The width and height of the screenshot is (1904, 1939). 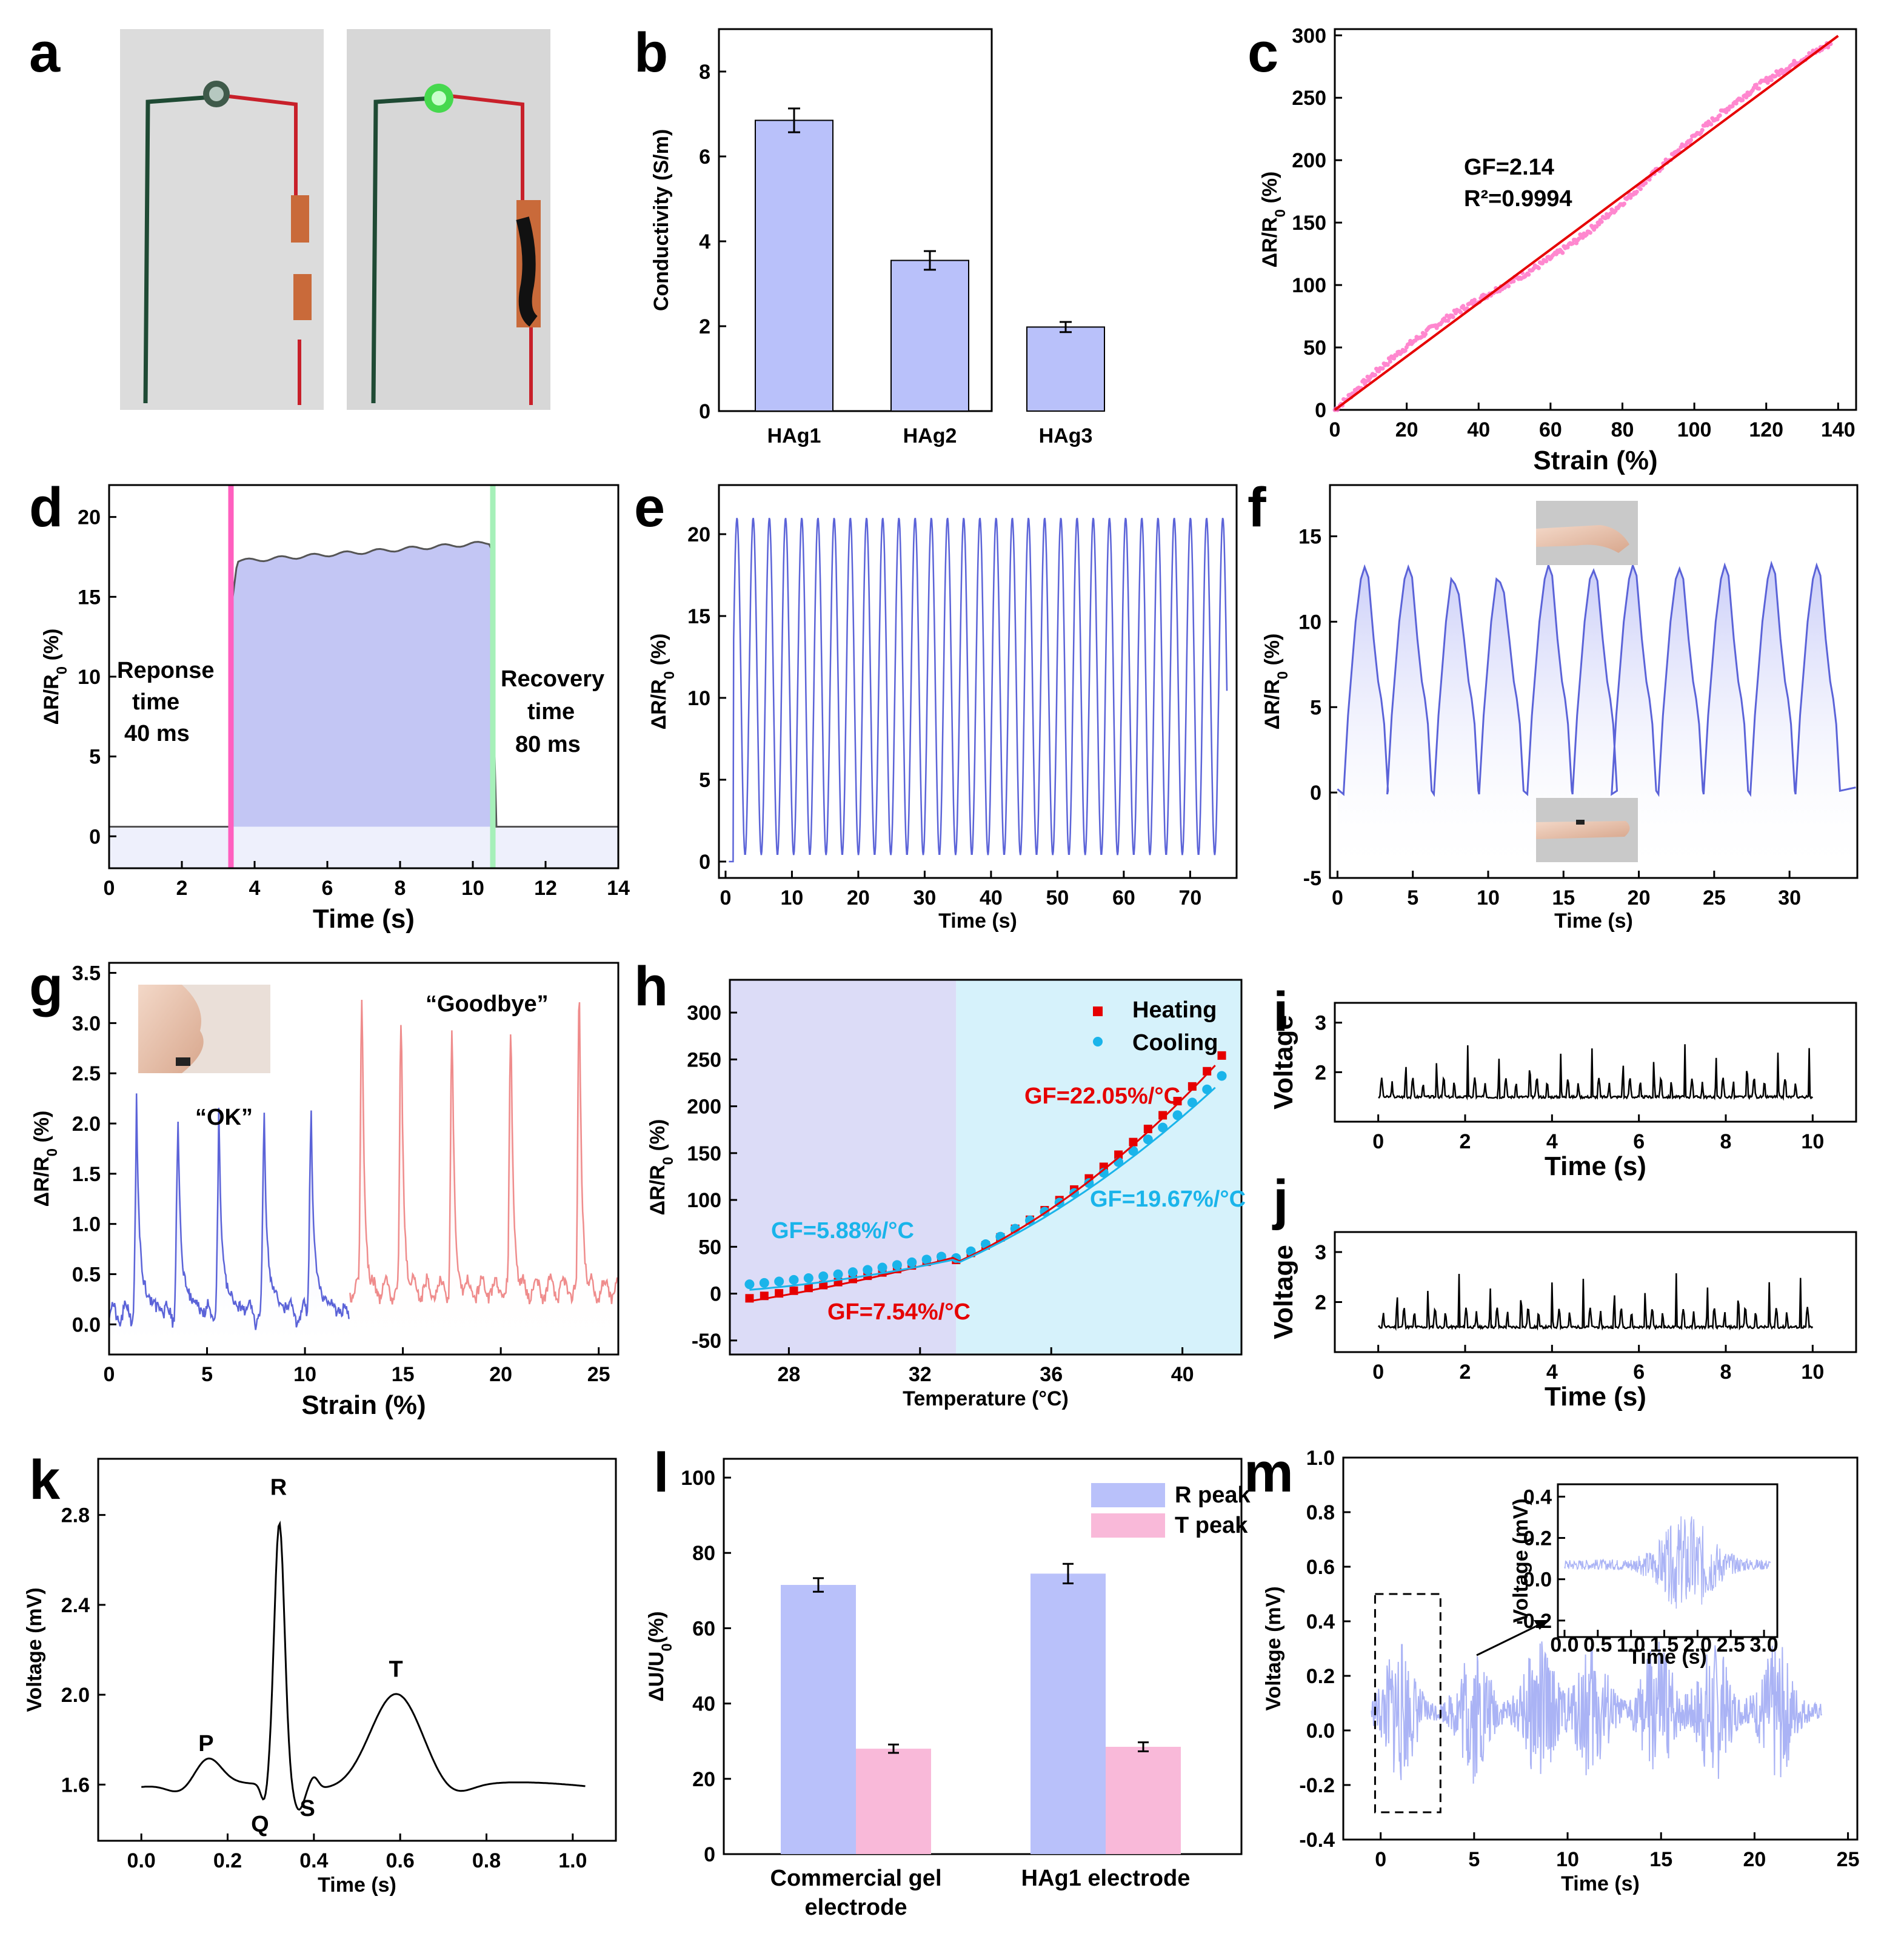 I want to click on y-tick-label: 1.0, so click(x=1320, y=1458).